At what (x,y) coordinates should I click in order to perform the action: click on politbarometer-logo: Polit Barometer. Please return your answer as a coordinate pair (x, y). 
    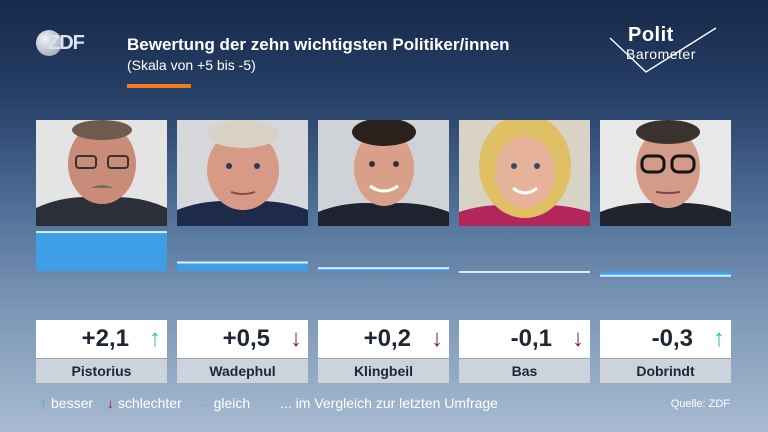
    Looking at the image, I should click on (666, 49).